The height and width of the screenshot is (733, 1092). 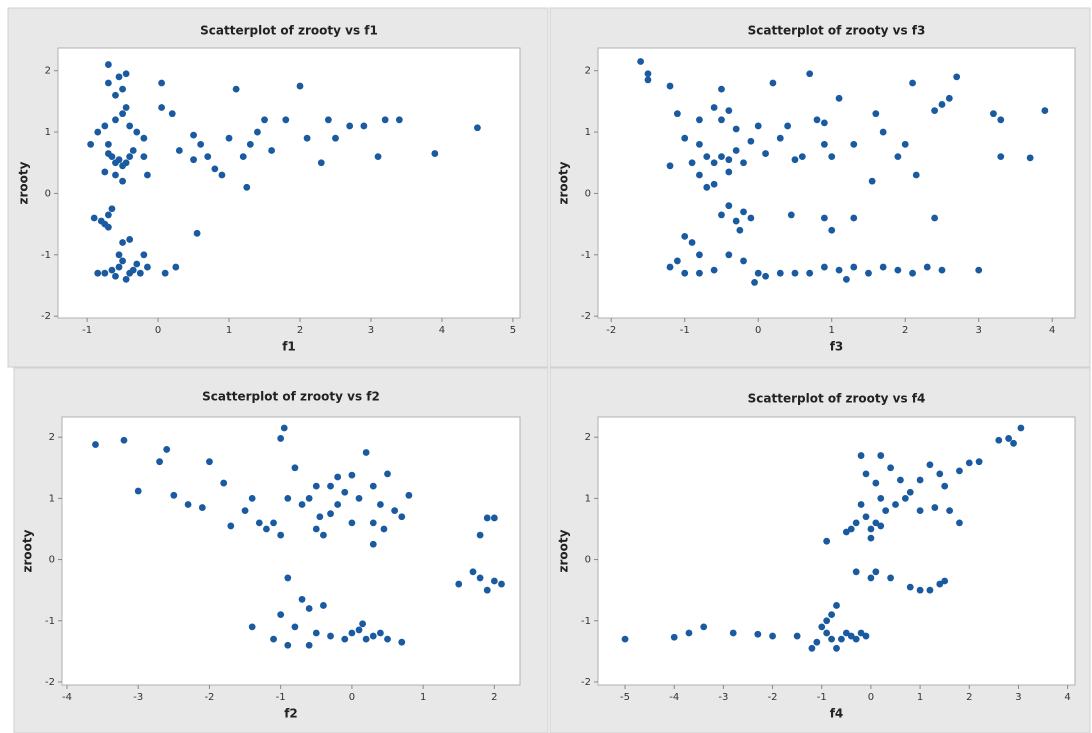 I want to click on y-tick-label: -2, so click(x=586, y=316).